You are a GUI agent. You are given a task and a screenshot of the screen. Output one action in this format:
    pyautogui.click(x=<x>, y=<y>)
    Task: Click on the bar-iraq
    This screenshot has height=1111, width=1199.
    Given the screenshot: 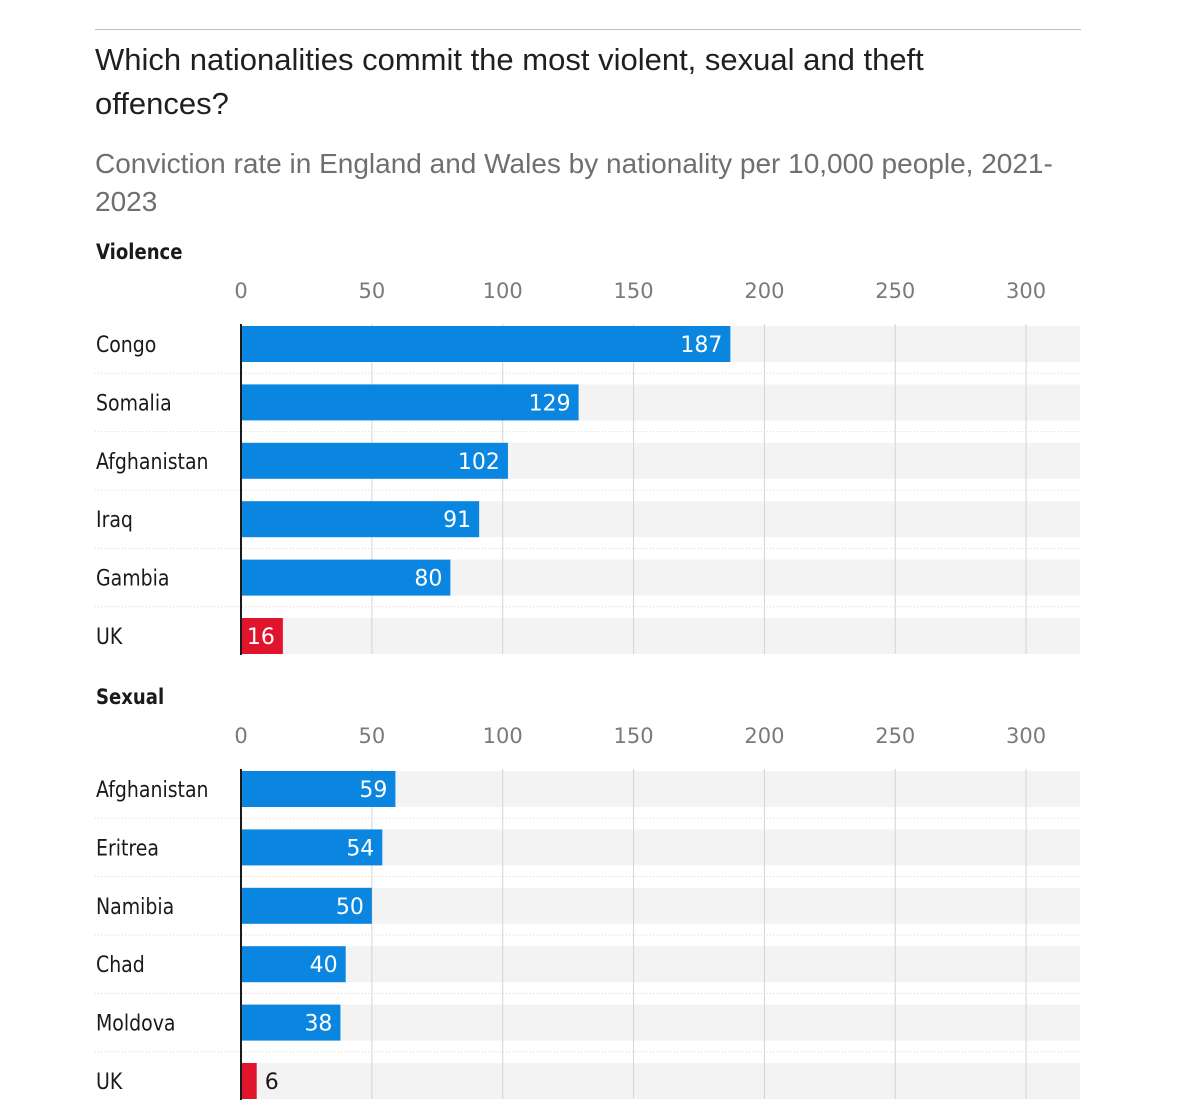 What is the action you would take?
    pyautogui.click(x=360, y=519)
    